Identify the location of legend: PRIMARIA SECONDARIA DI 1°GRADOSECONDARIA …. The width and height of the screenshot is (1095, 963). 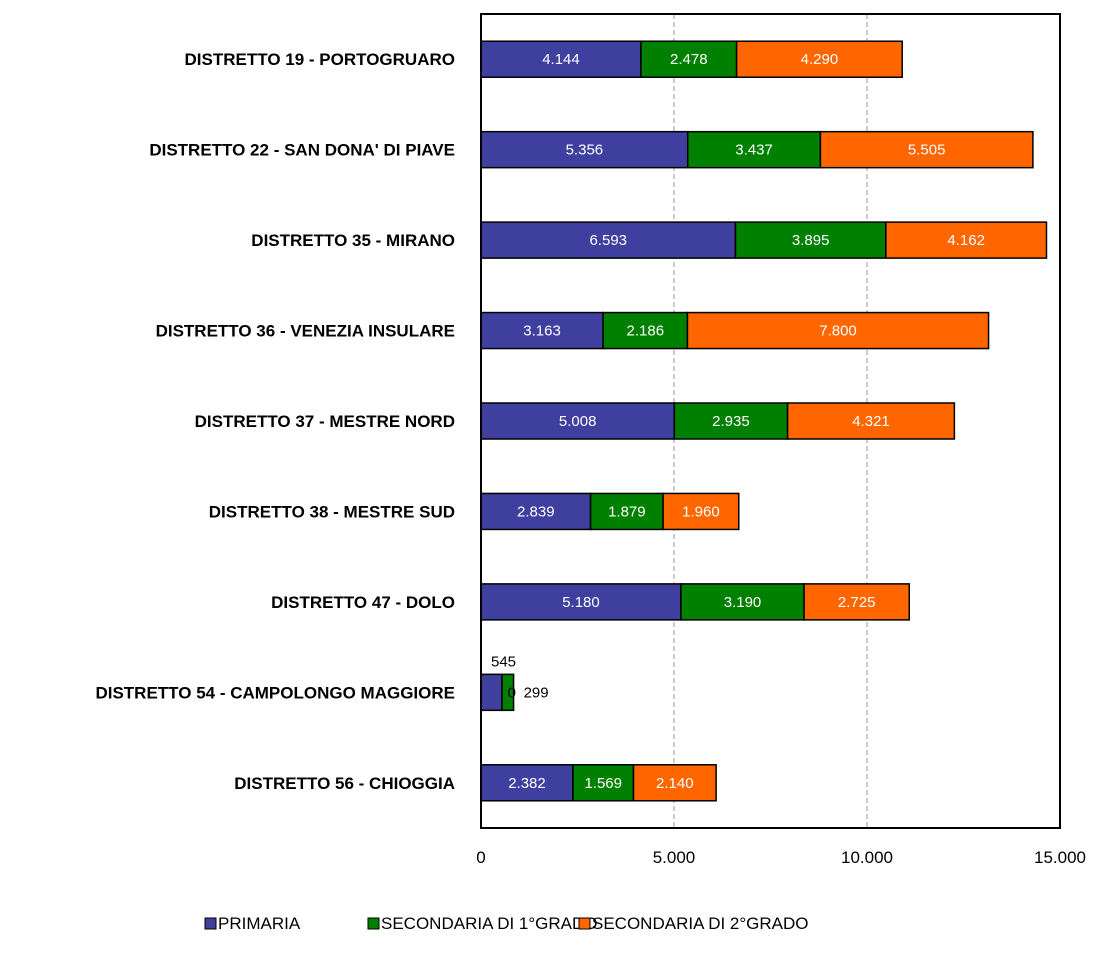
(506, 923).